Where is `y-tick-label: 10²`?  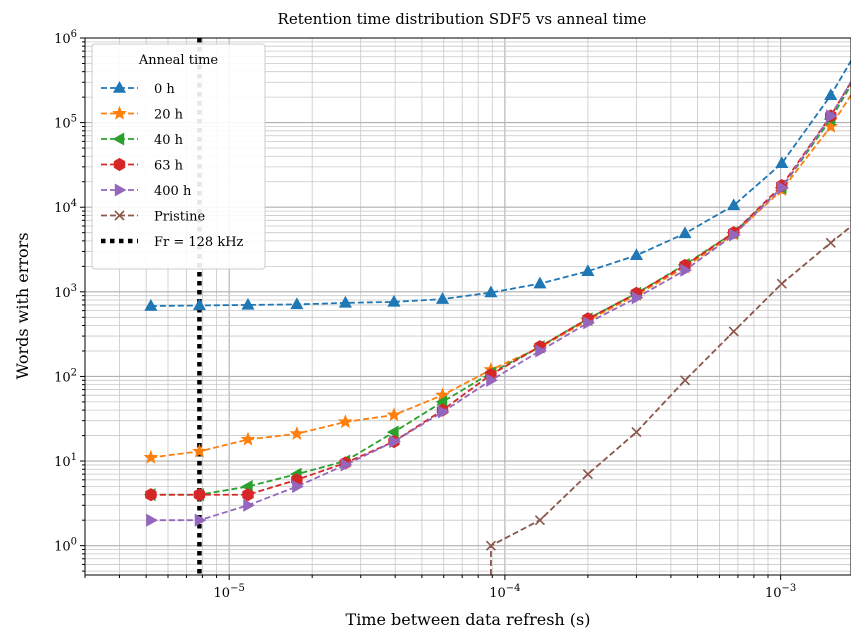
y-tick-label: 10² is located at coordinates (65, 376).